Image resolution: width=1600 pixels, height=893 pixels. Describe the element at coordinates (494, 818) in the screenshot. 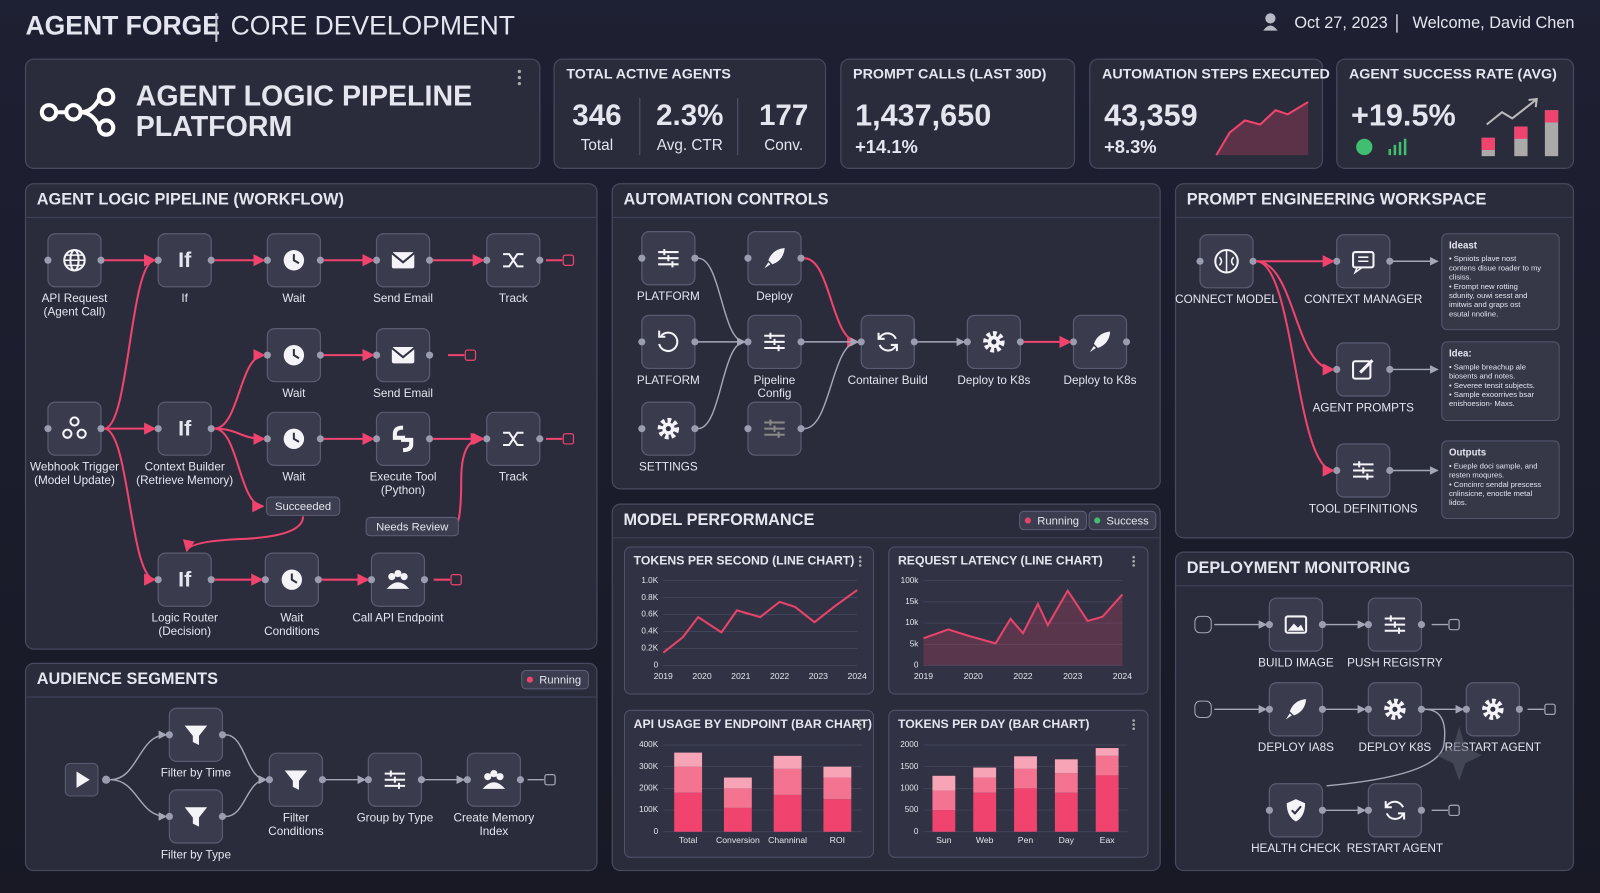

I see `node-label: Create Memory` at that location.